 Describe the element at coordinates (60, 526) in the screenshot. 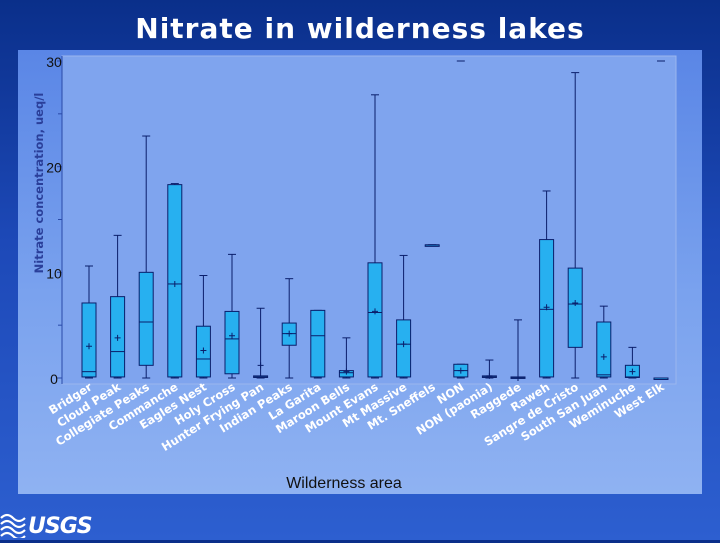

I see `usgs-wordmark: USGS` at that location.